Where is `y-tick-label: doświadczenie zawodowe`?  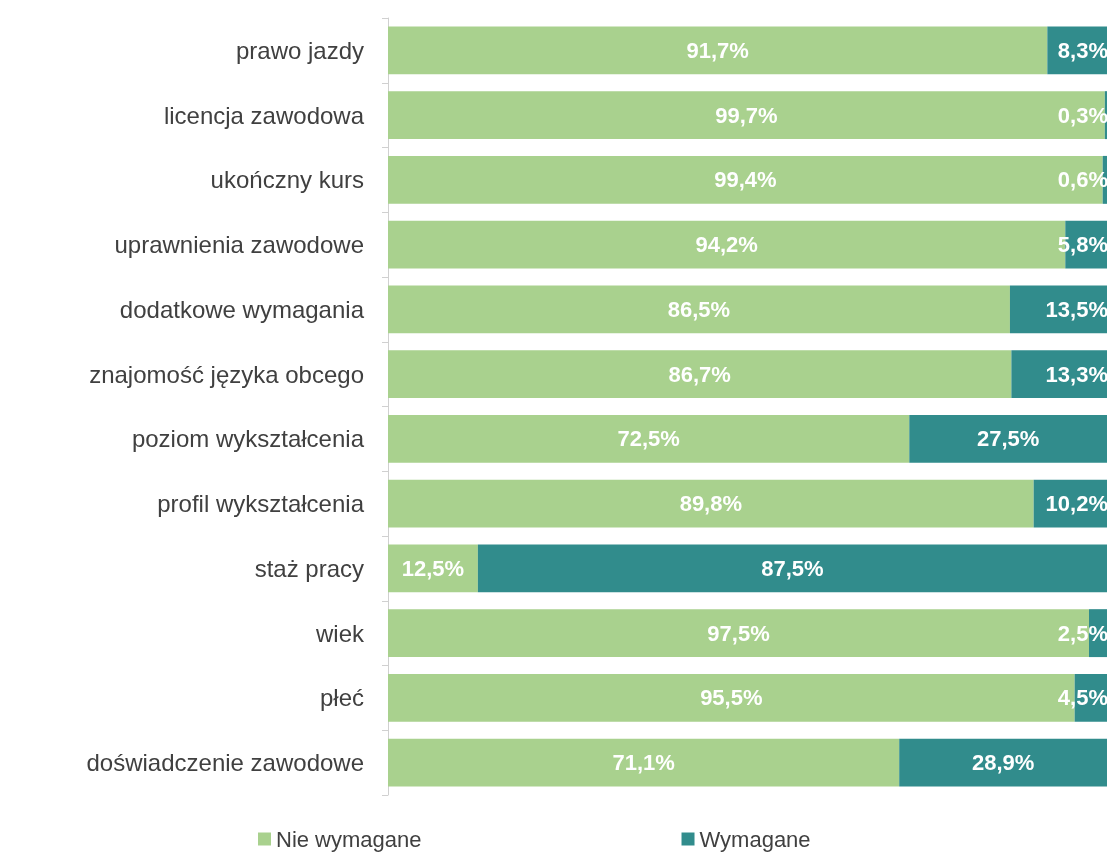
y-tick-label: doświadczenie zawodowe is located at coordinates (225, 763).